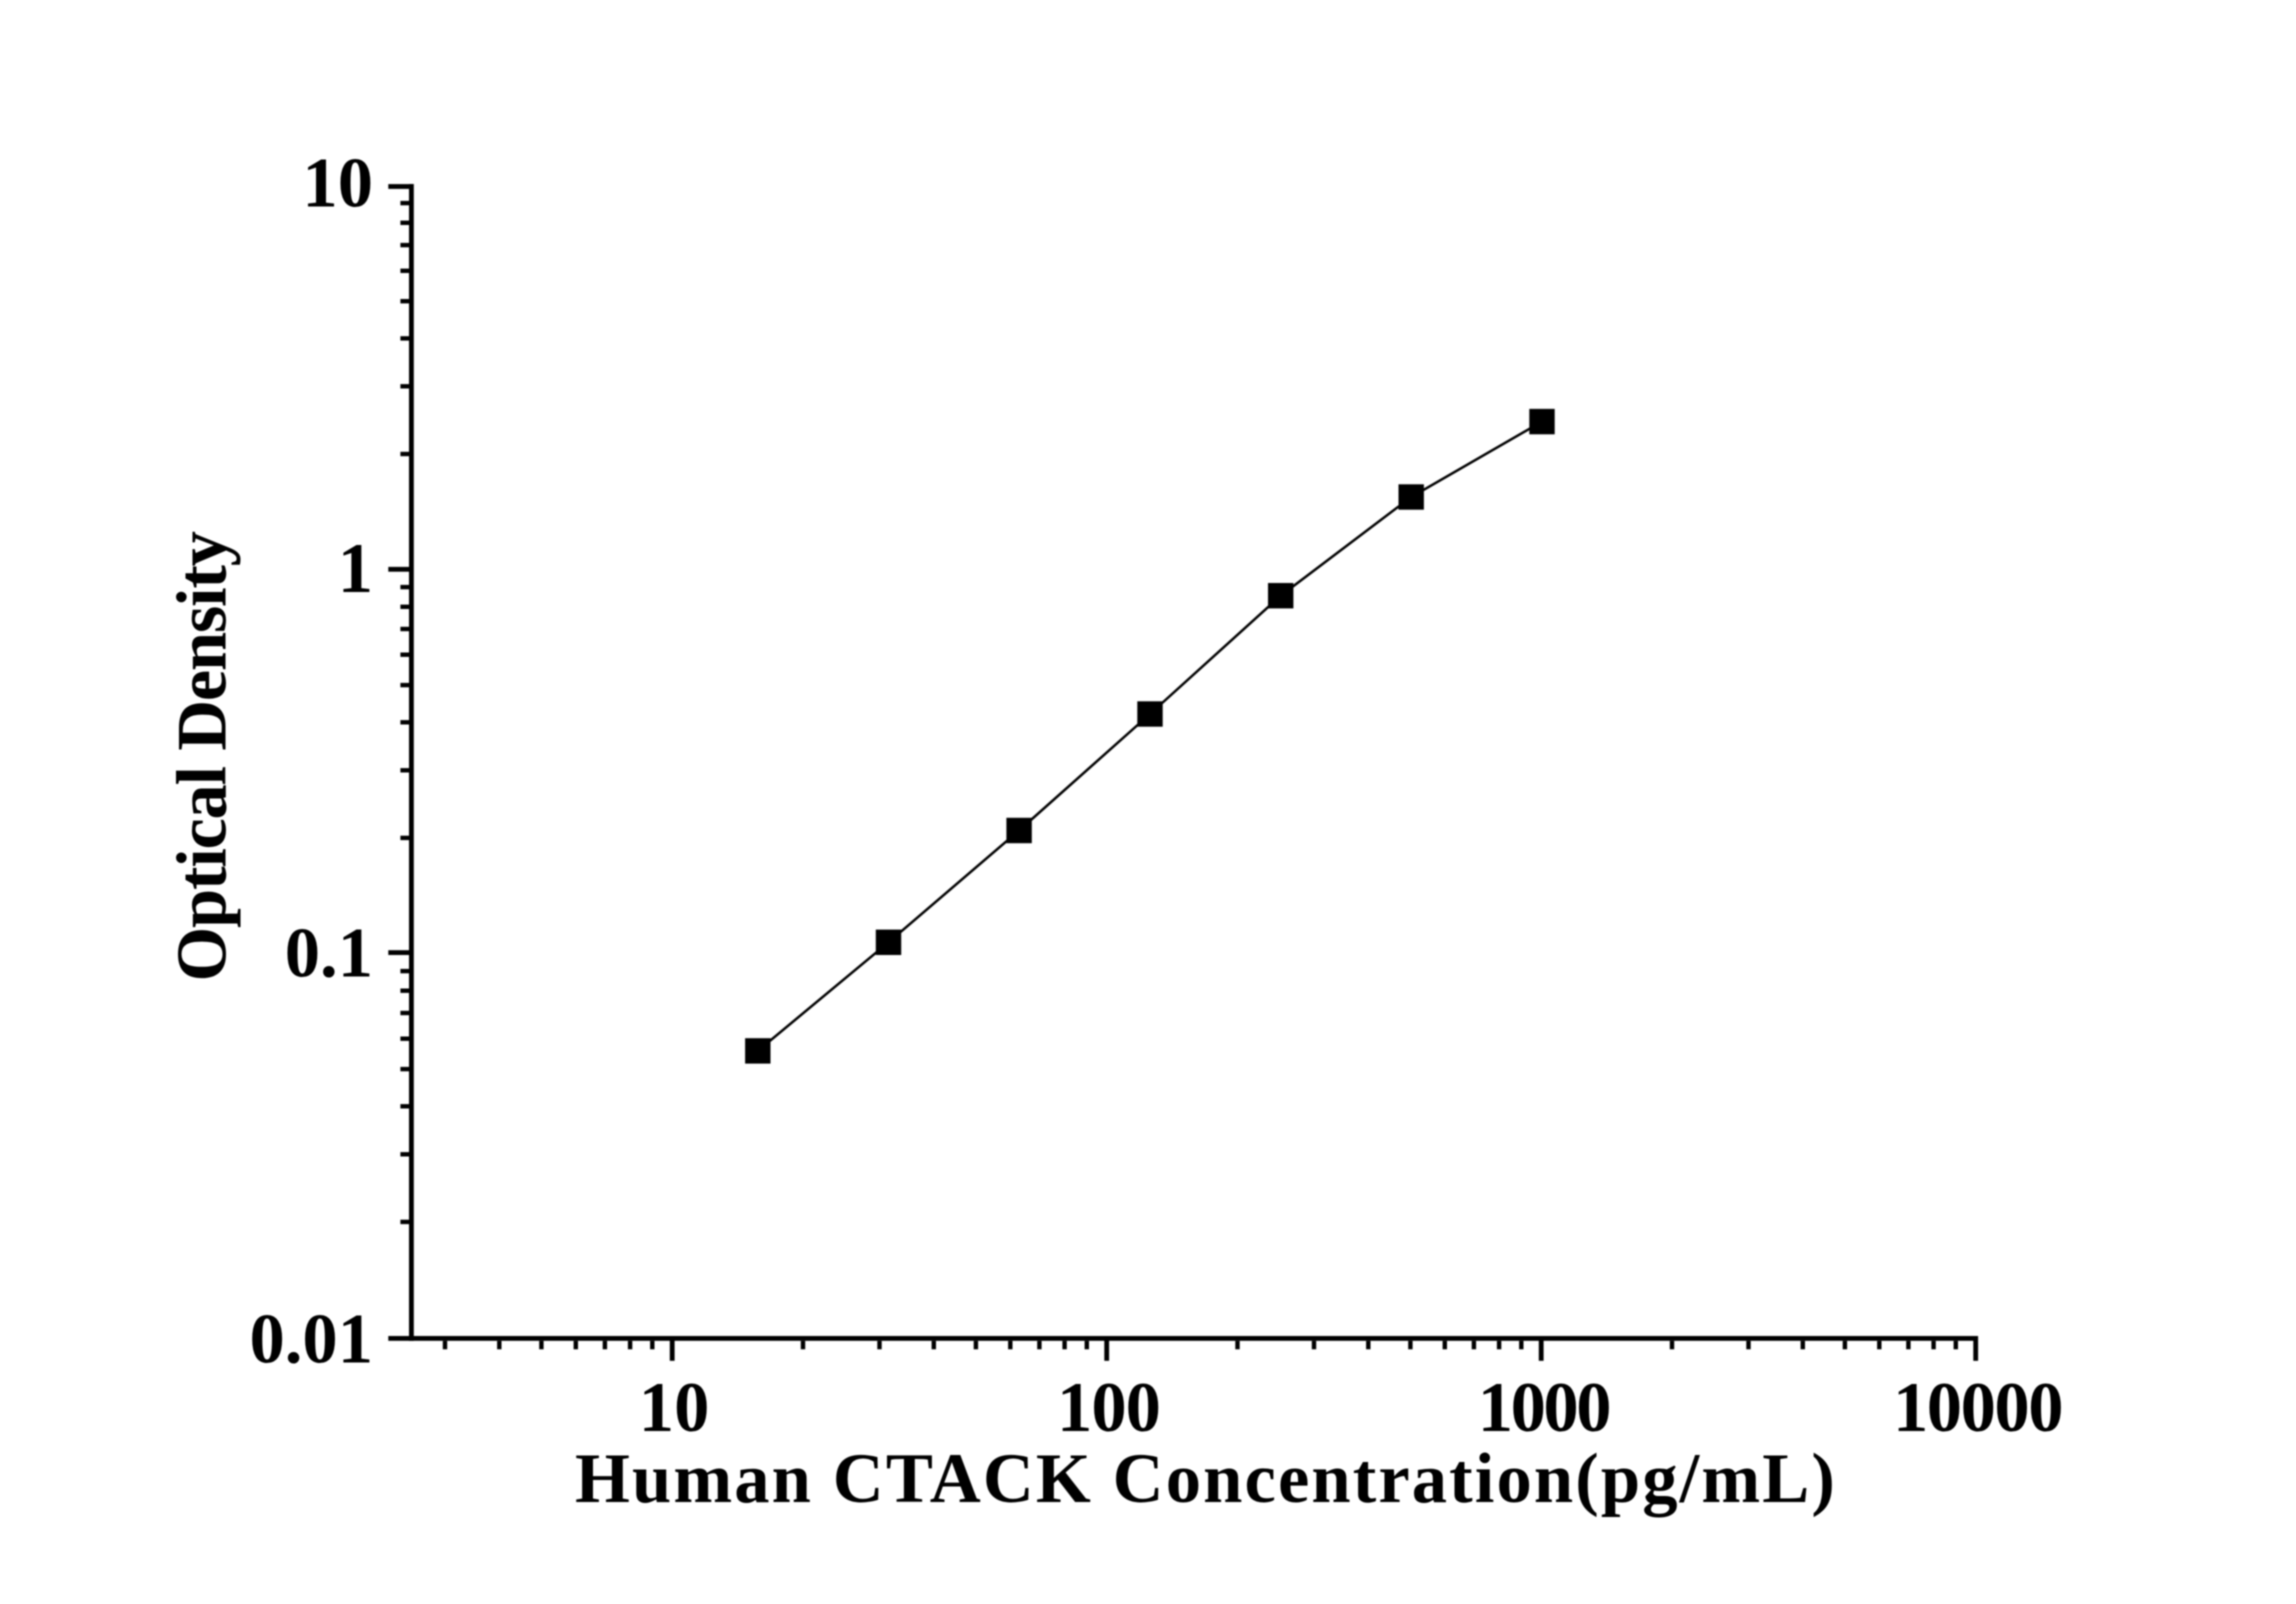  What do you see at coordinates (1977, 1408) in the screenshot?
I see `svg-text: 10000` at bounding box center [1977, 1408].